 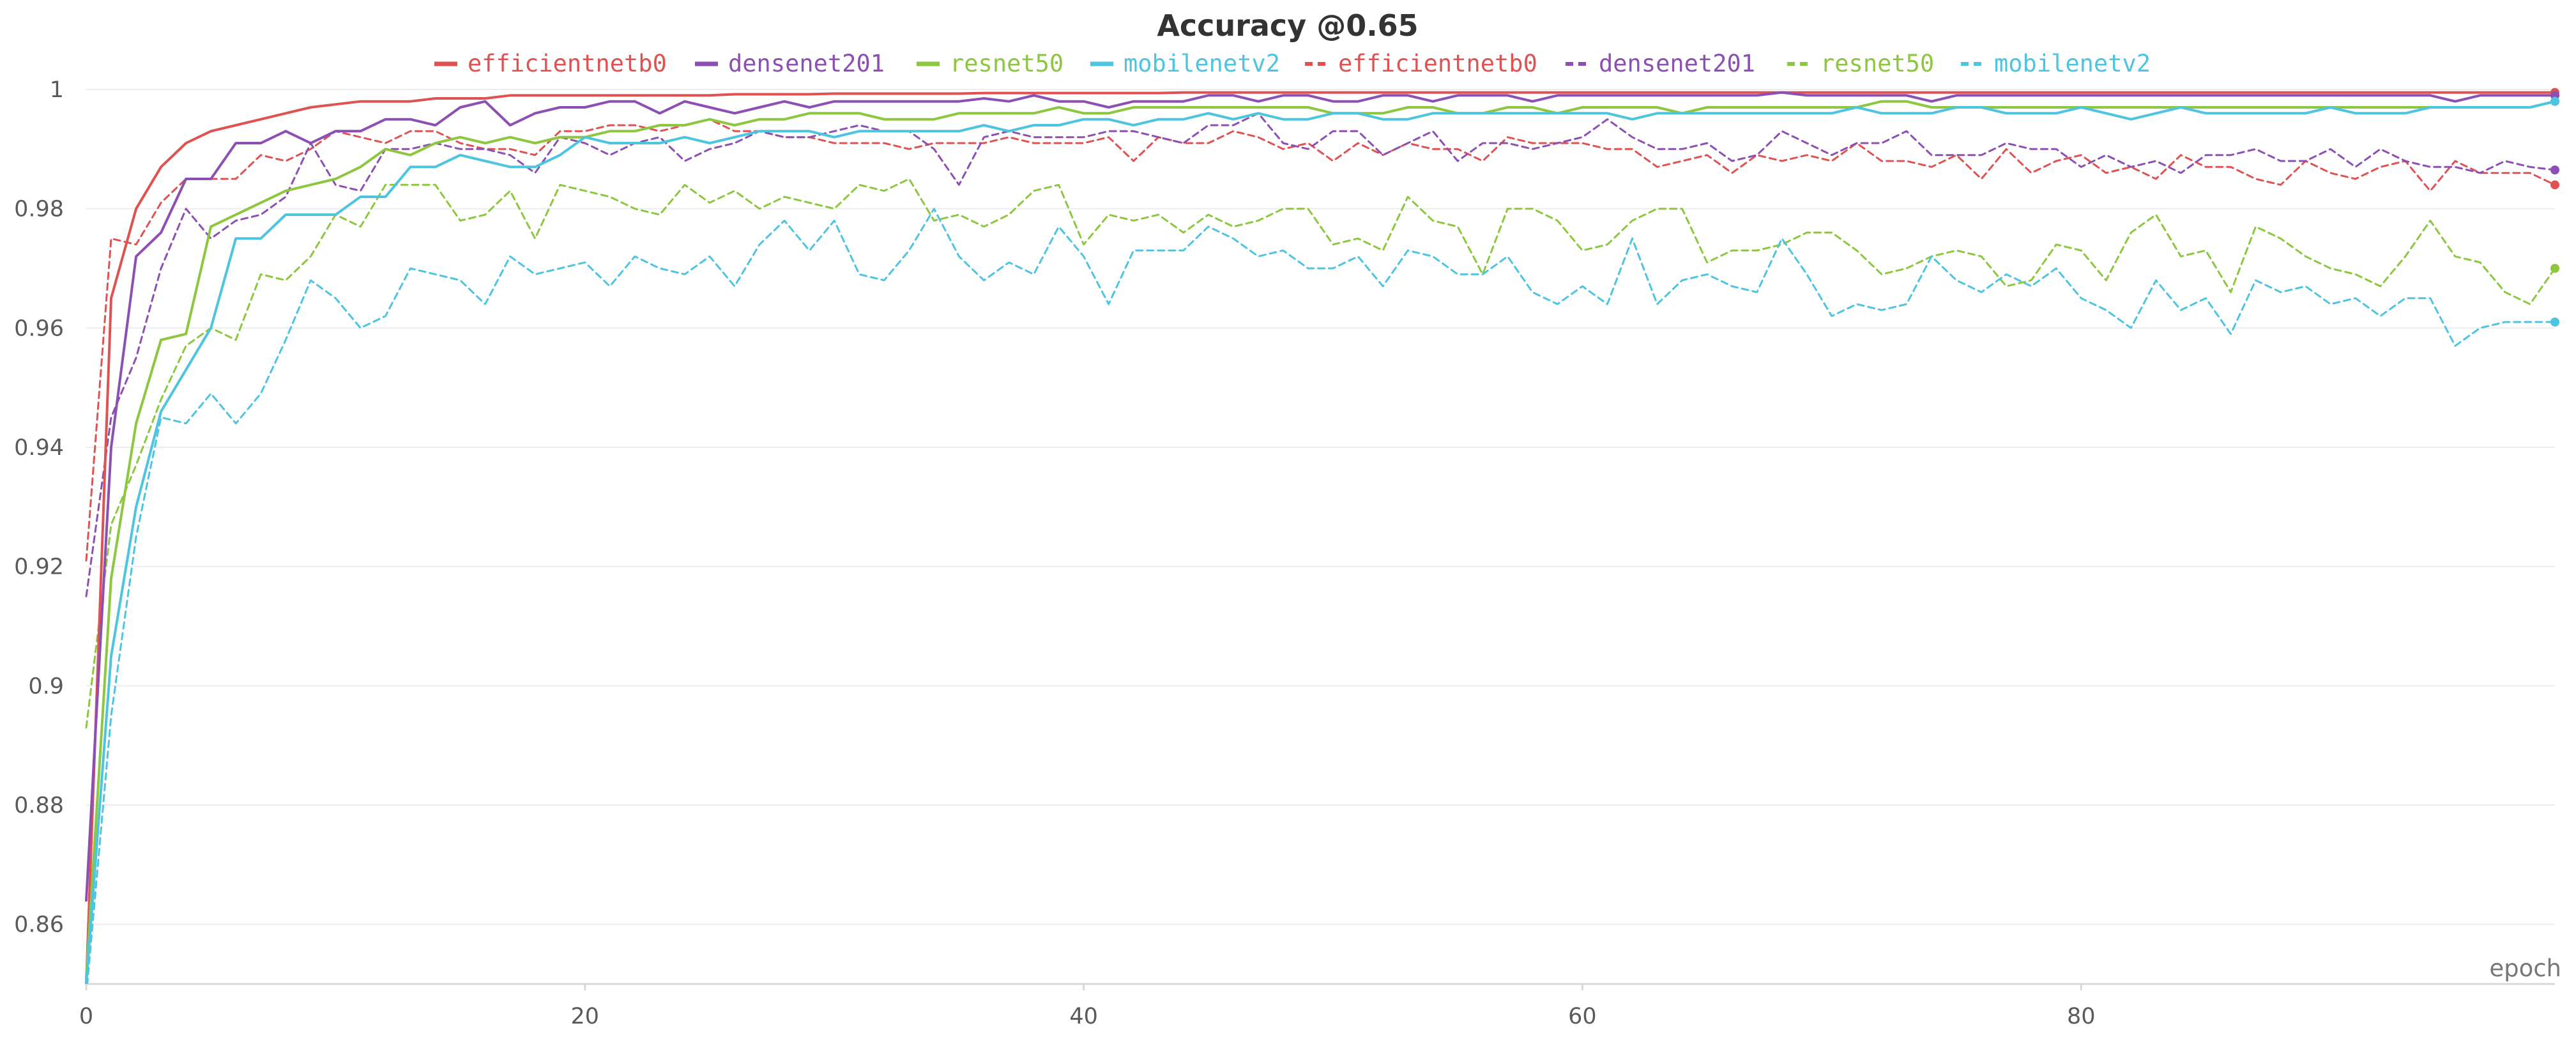 I want to click on x-tick-label: 40, so click(x=1083, y=1016).